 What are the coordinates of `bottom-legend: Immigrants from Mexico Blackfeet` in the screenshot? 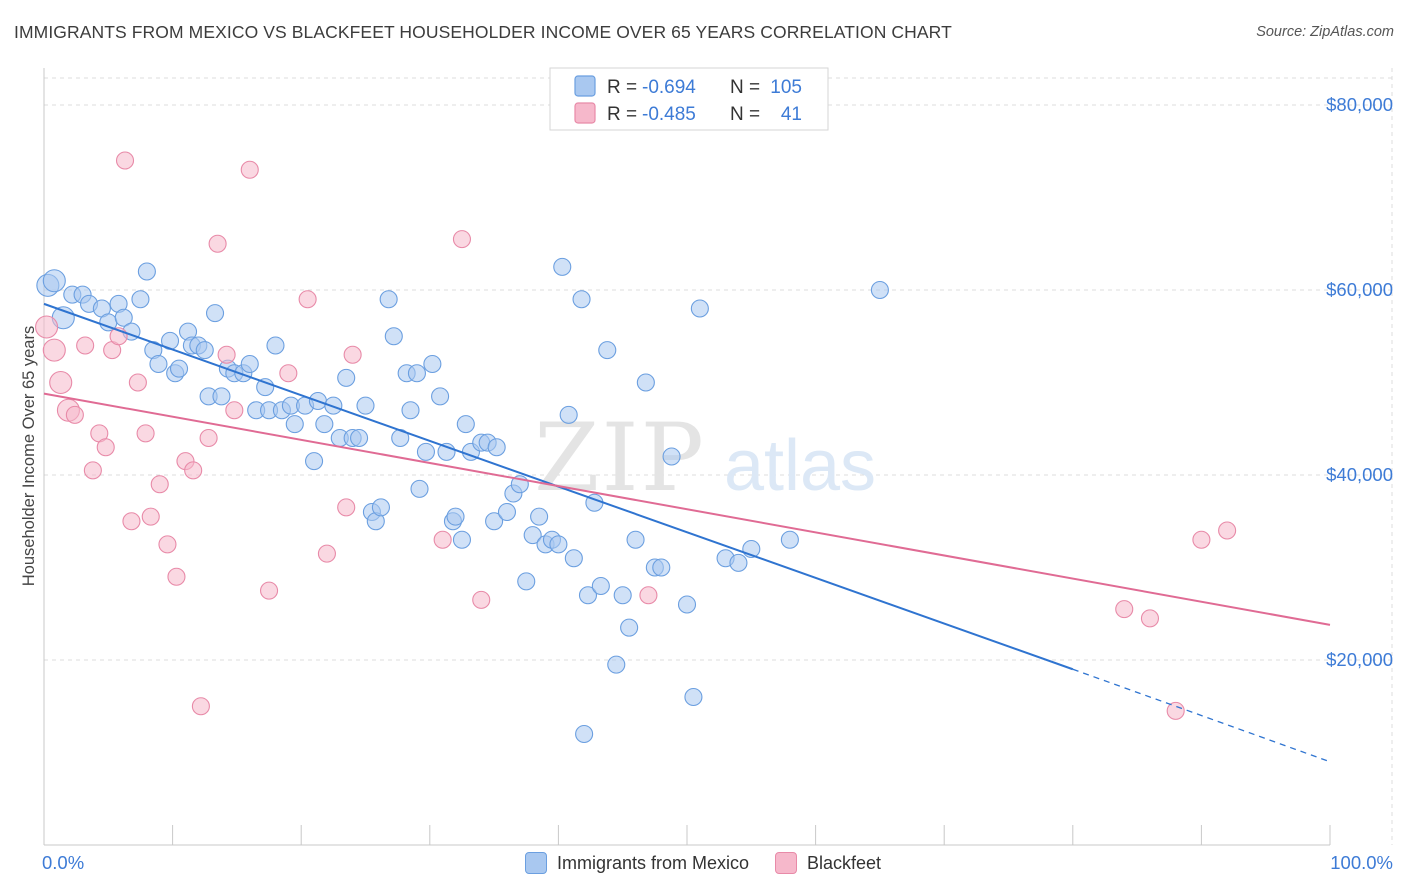 It's located at (703, 863).